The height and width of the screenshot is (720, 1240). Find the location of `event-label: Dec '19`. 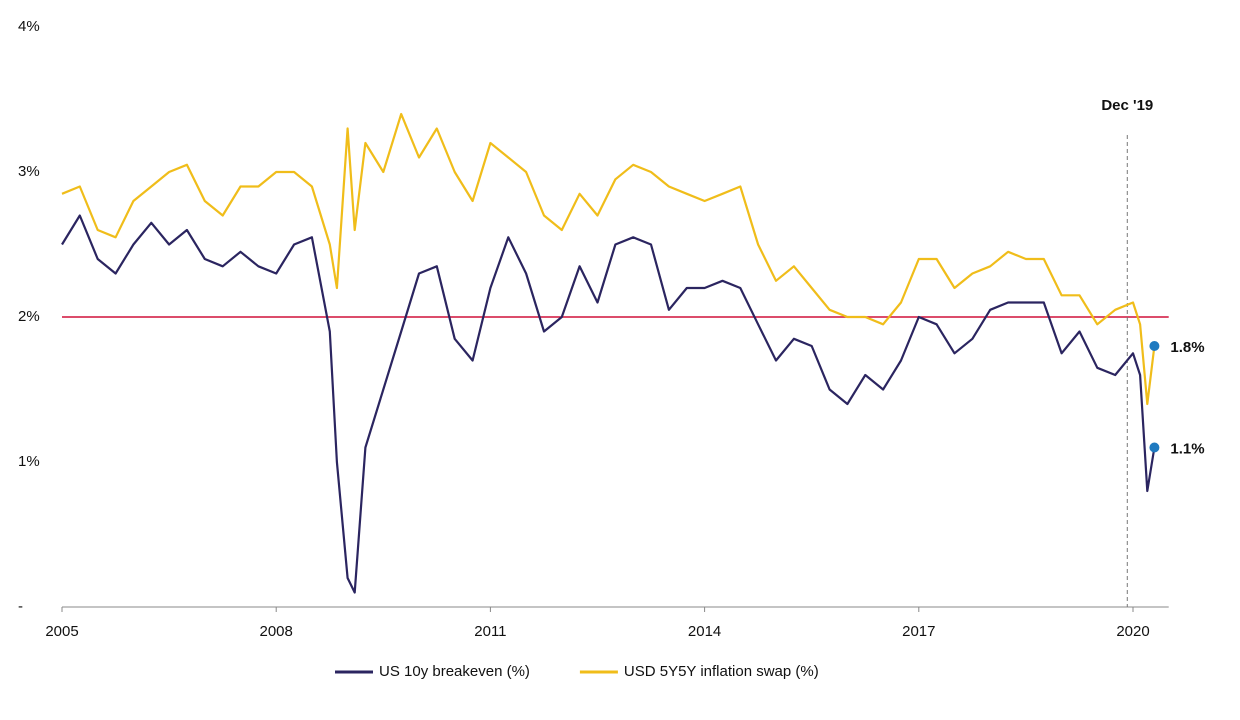

event-label: Dec '19 is located at coordinates (1127, 105).